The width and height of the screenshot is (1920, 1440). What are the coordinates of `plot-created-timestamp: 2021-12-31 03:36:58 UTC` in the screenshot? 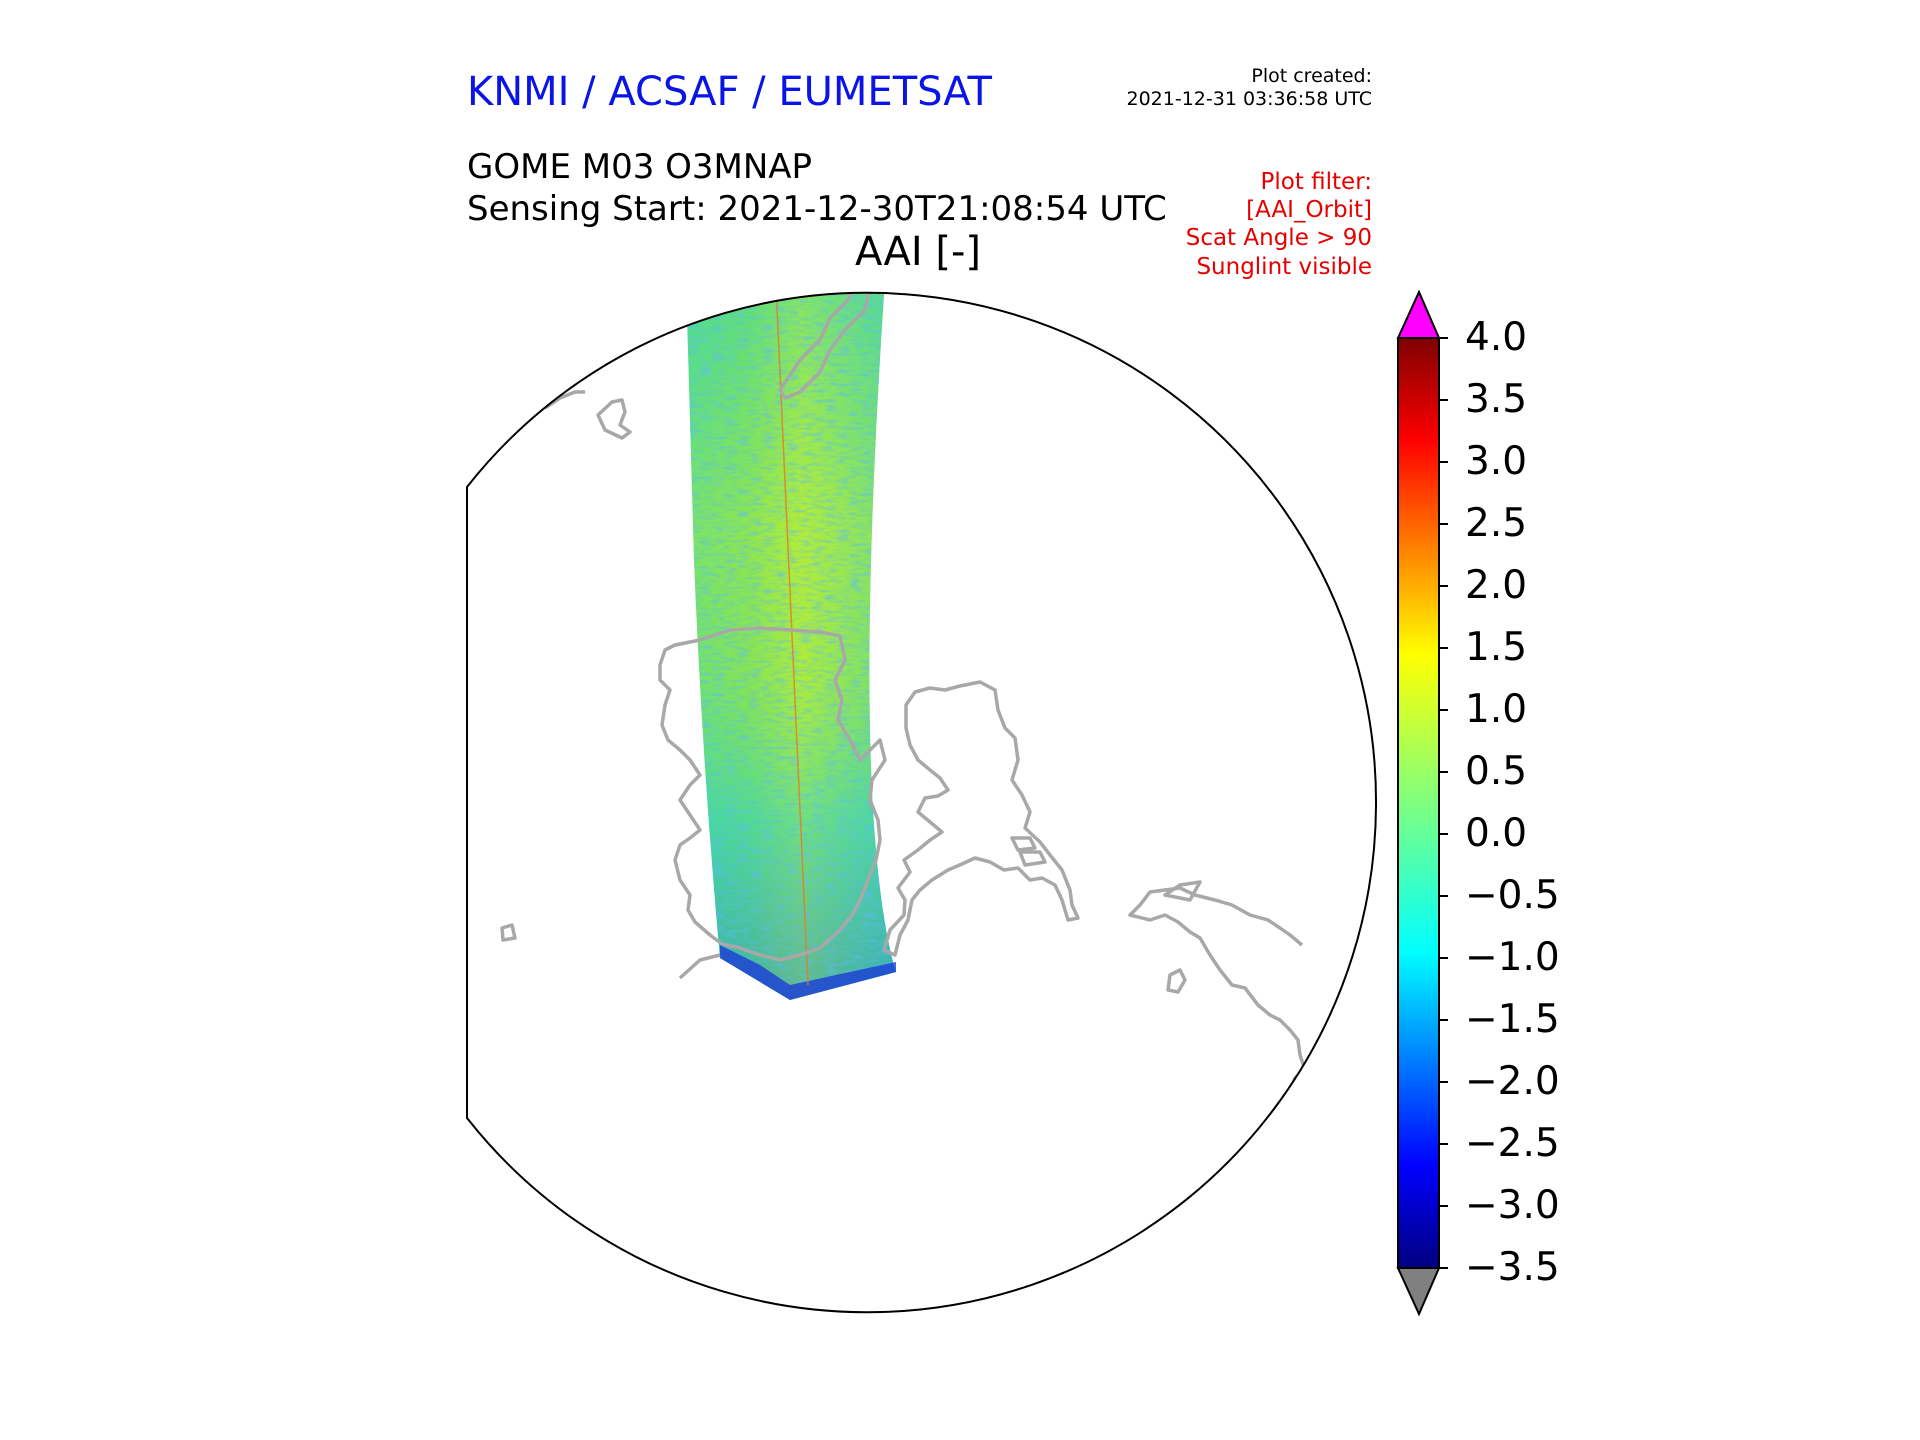 It's located at (1249, 99).